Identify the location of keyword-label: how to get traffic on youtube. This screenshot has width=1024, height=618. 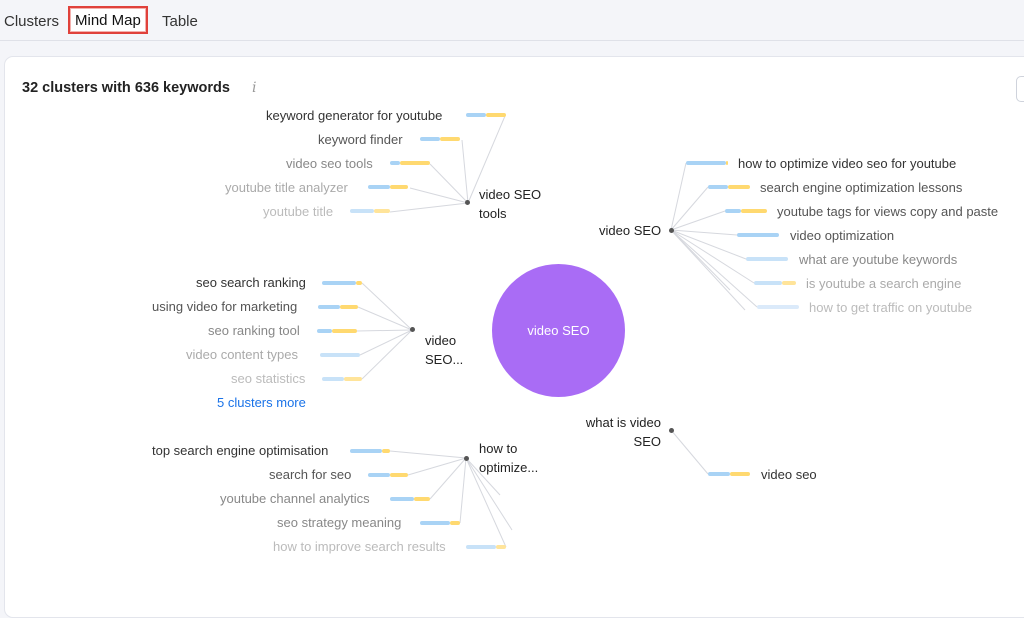
(891, 307).